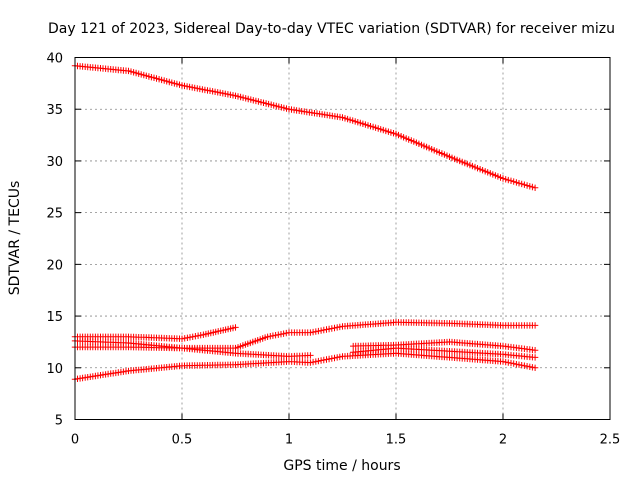  Describe the element at coordinates (54, 317) in the screenshot. I see `y-tick-label: 15` at that location.